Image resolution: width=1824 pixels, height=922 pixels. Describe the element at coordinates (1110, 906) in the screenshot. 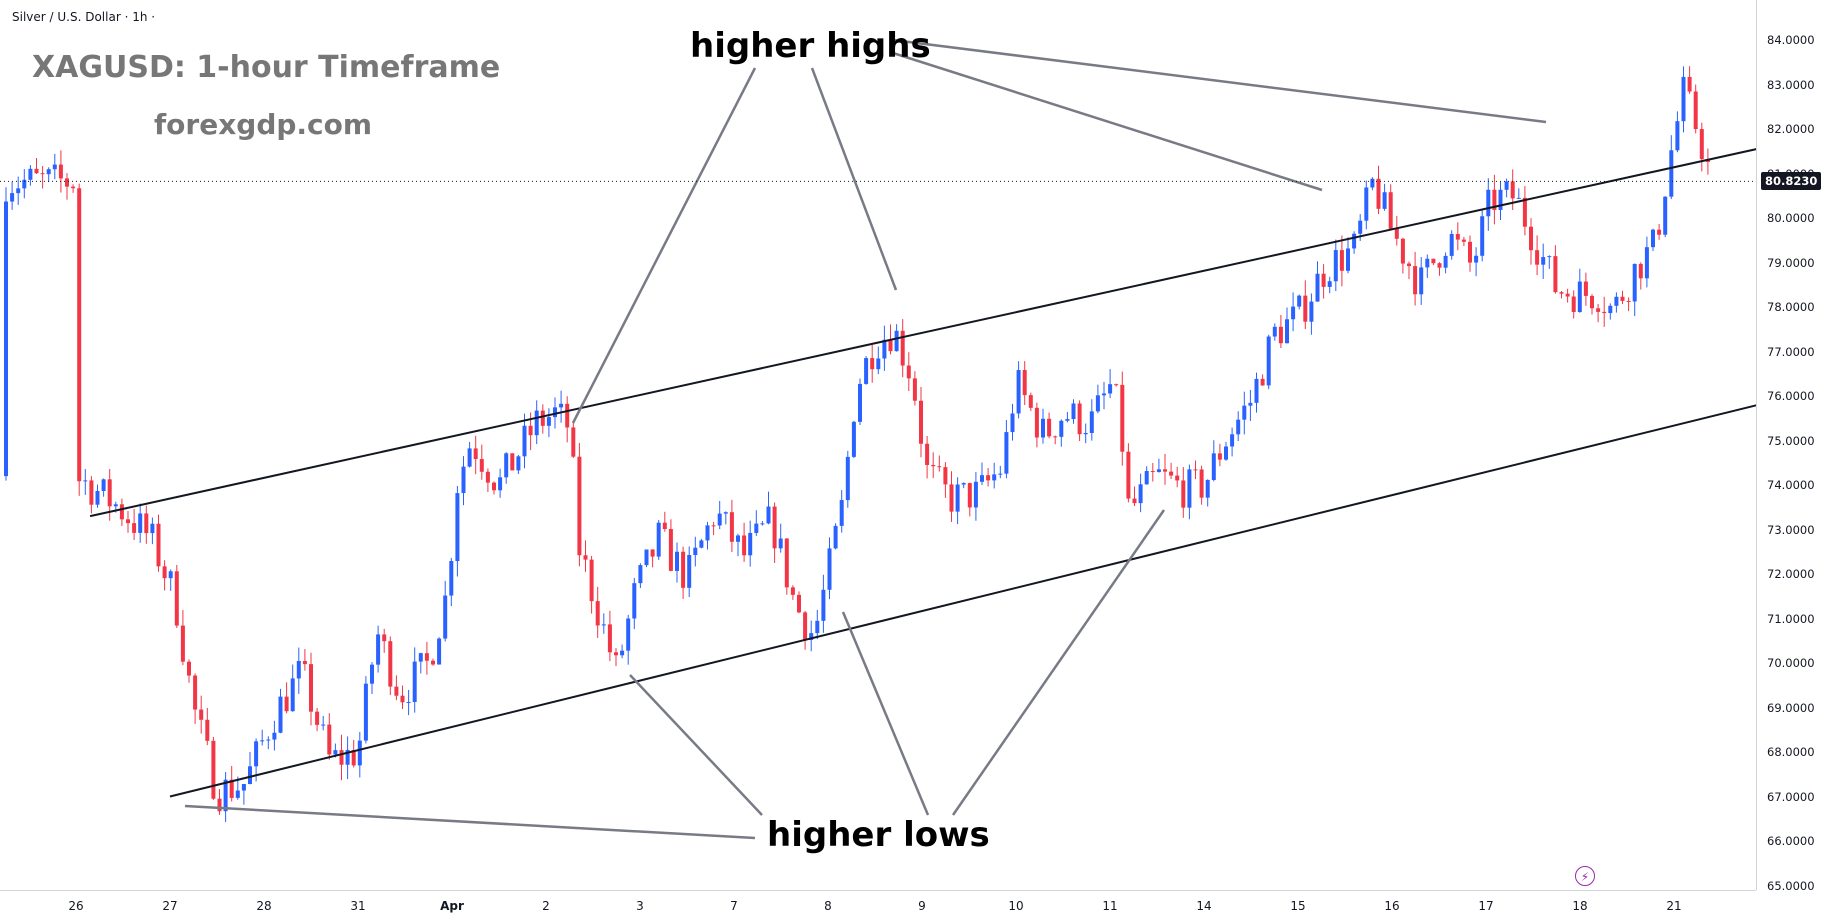

I see `time-tick: 11` at that location.